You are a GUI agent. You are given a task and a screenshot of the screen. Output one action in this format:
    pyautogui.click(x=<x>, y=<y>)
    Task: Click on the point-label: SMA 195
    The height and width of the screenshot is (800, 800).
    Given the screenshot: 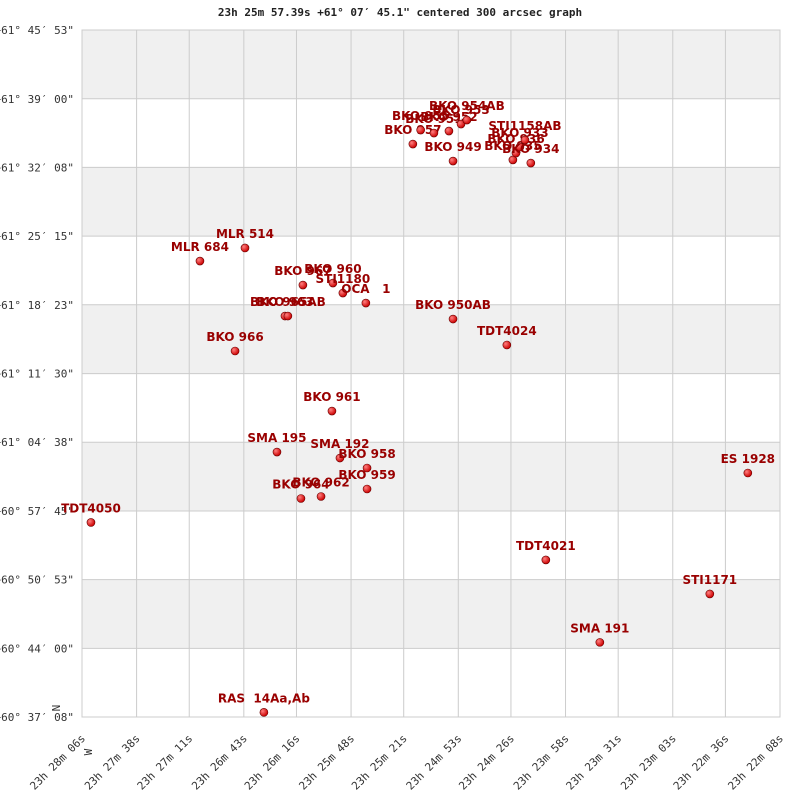 What is the action you would take?
    pyautogui.click(x=276, y=438)
    